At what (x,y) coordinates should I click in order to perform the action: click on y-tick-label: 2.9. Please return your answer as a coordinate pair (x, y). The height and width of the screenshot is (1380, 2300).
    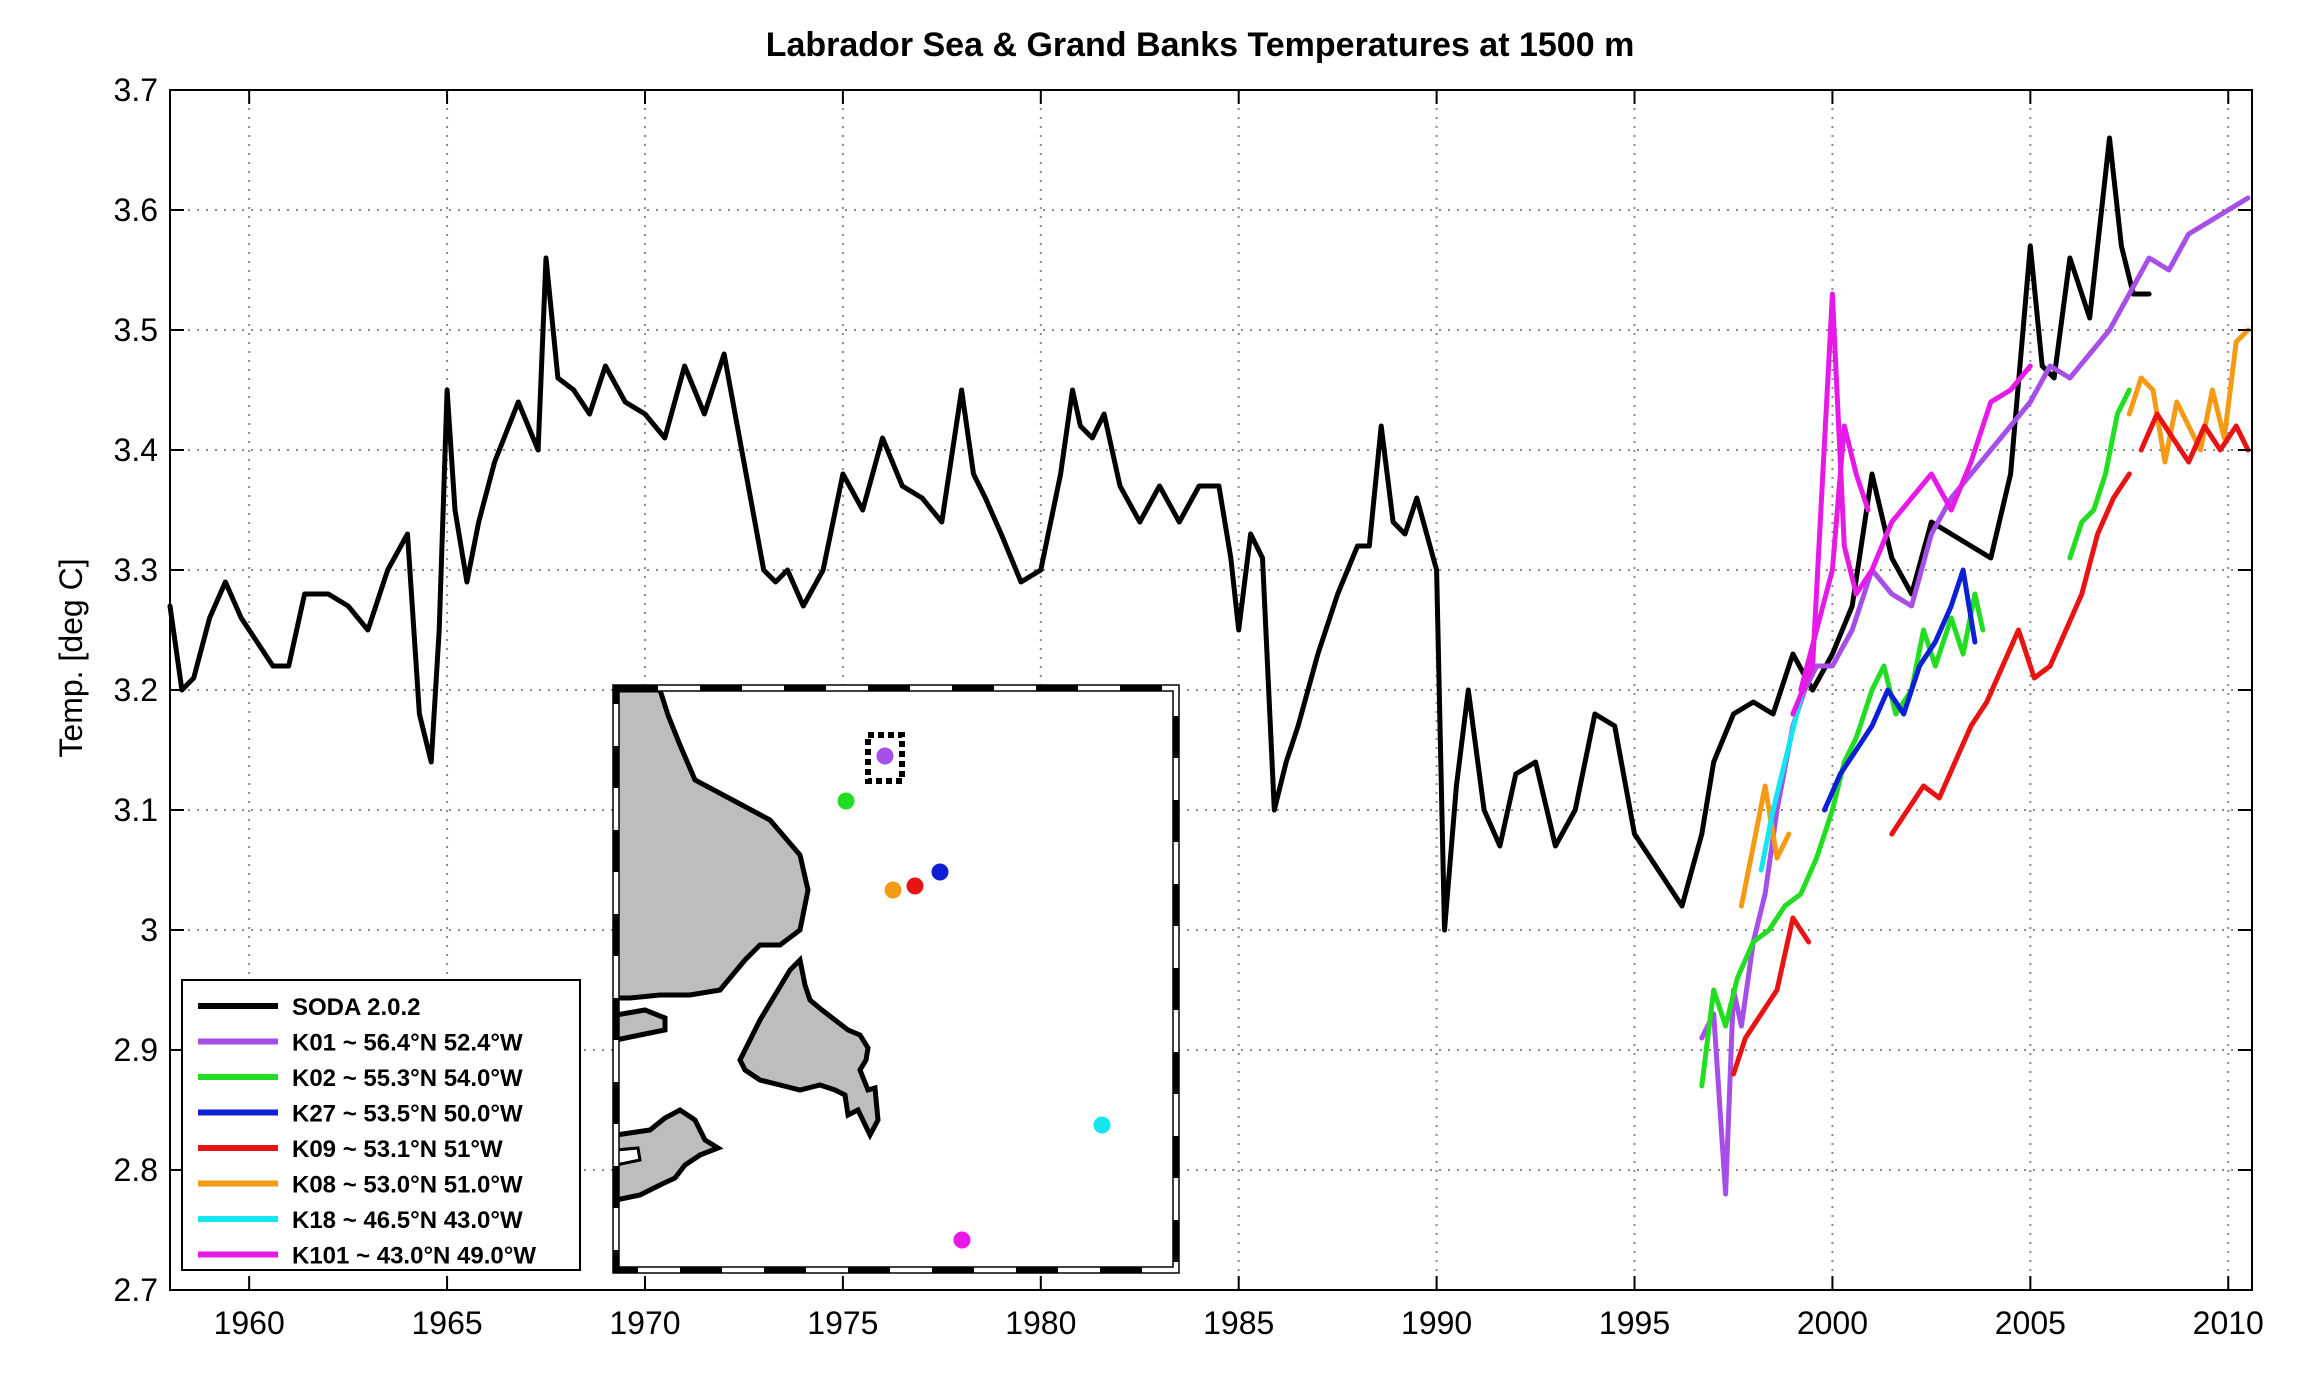
    Looking at the image, I should click on (136, 1050).